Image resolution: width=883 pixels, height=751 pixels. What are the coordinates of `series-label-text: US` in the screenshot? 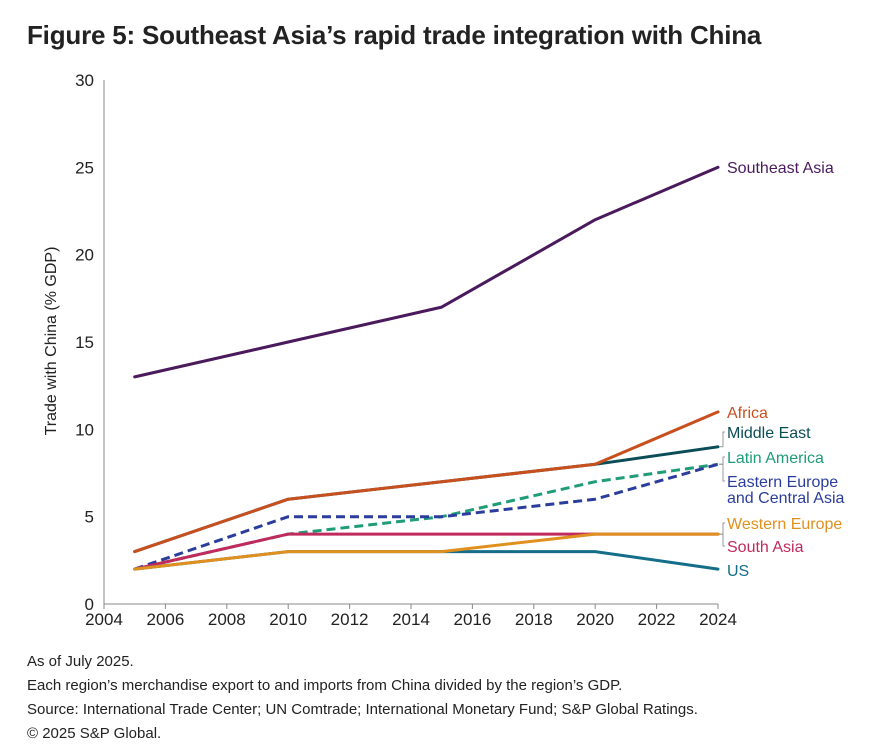 It's located at (738, 571).